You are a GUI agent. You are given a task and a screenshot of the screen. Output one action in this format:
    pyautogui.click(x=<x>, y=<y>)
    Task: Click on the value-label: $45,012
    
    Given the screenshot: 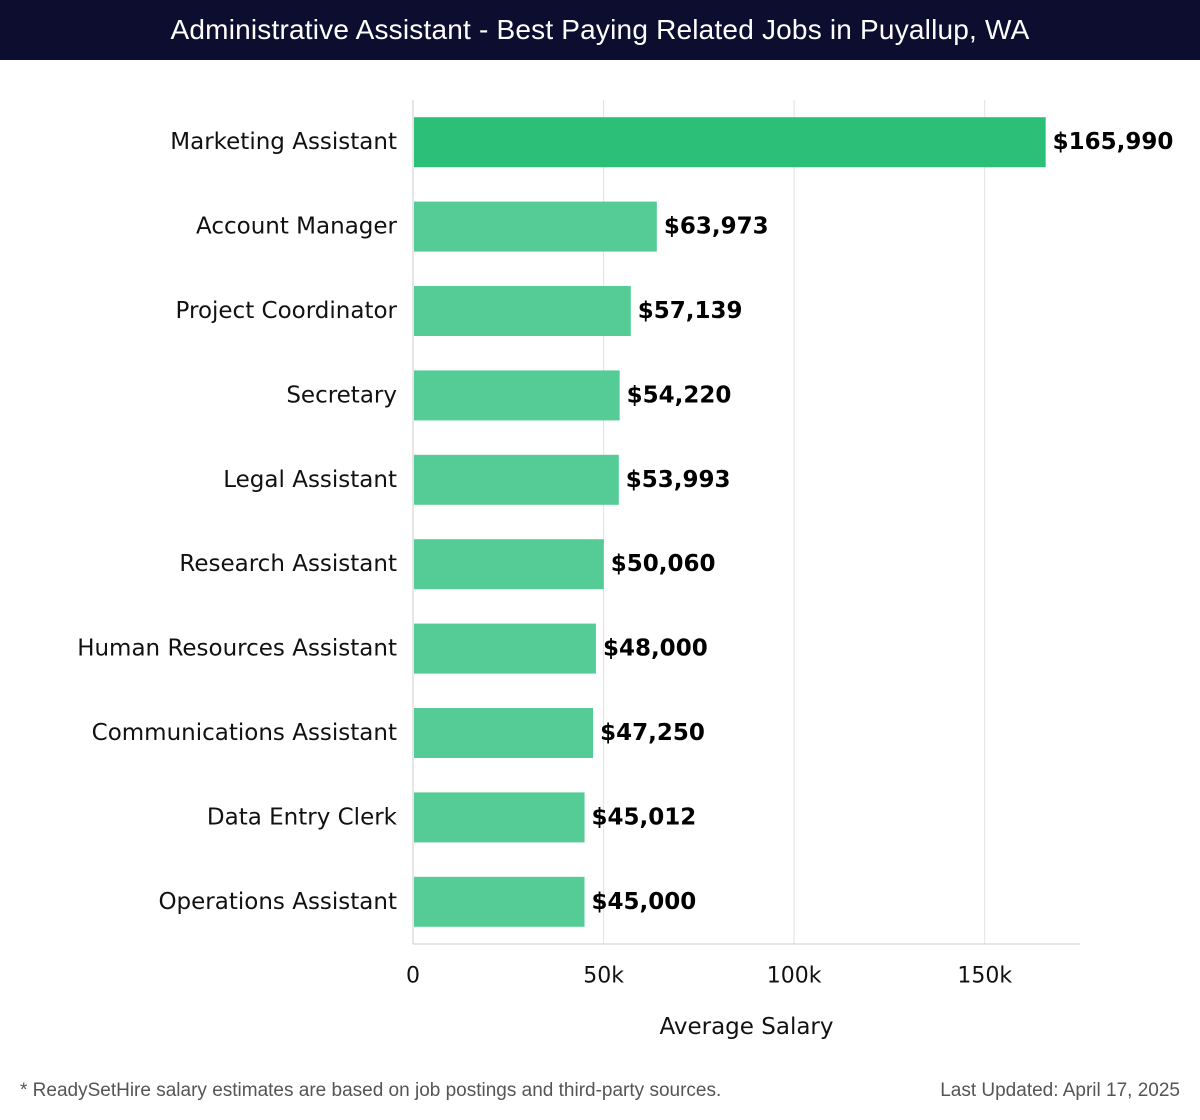 What is the action you would take?
    pyautogui.click(x=644, y=817)
    